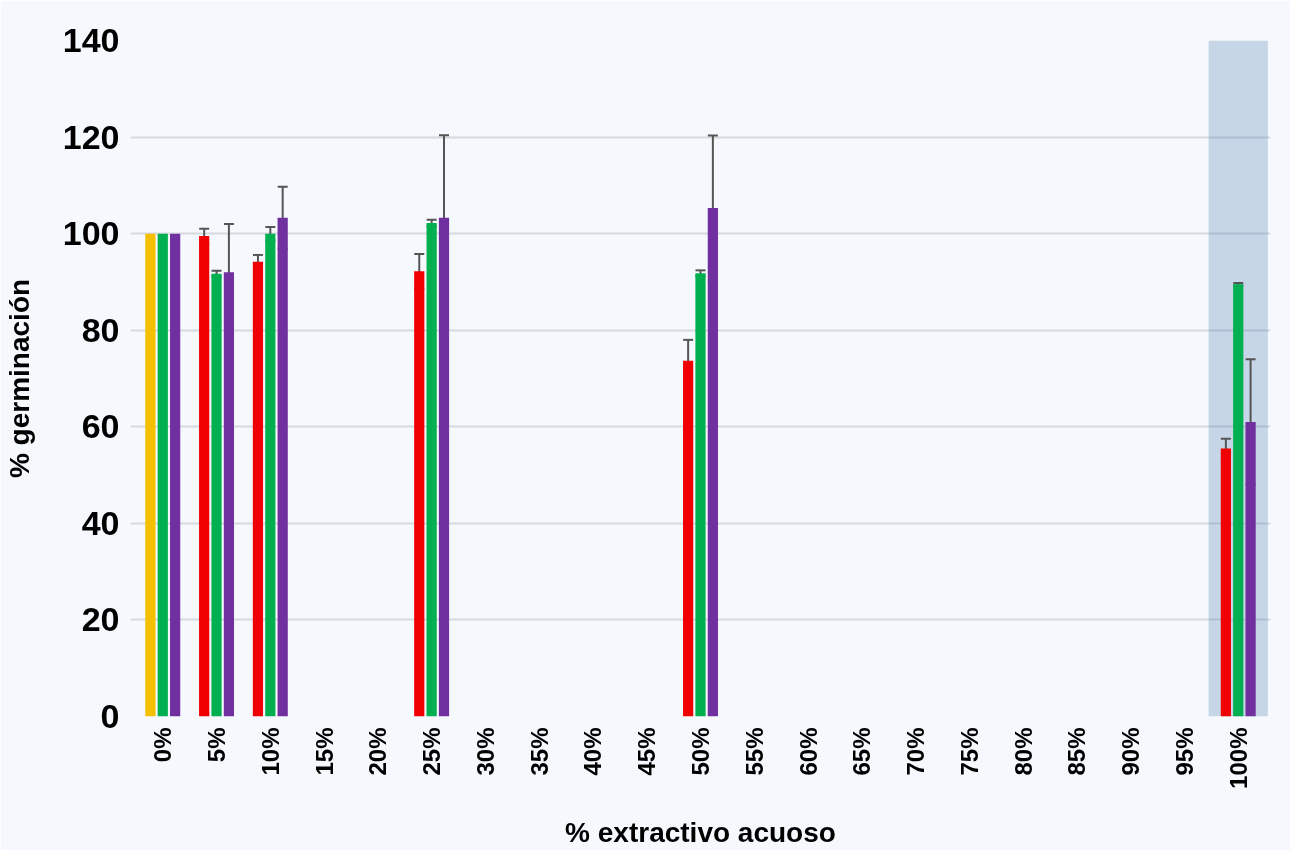 The width and height of the screenshot is (1314, 867). What do you see at coordinates (91, 40) in the screenshot?
I see `y-tick-label: 140` at bounding box center [91, 40].